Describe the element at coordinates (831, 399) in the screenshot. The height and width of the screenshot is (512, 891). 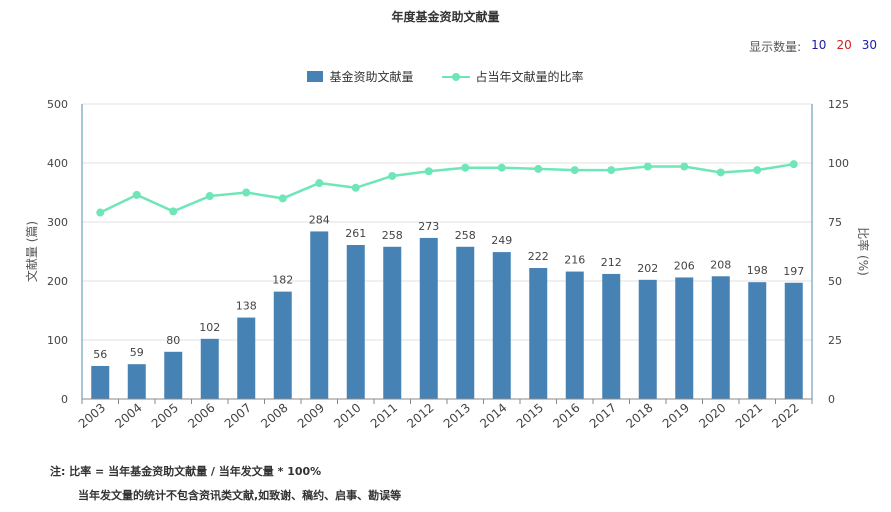
I see `y2-tick-label: 0` at that location.